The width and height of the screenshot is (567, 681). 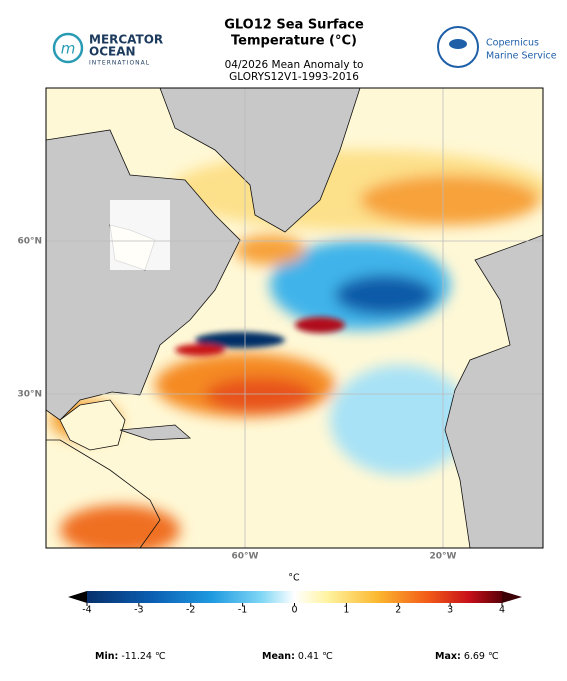 I want to click on stat-label: Mean:, so click(x=278, y=656).